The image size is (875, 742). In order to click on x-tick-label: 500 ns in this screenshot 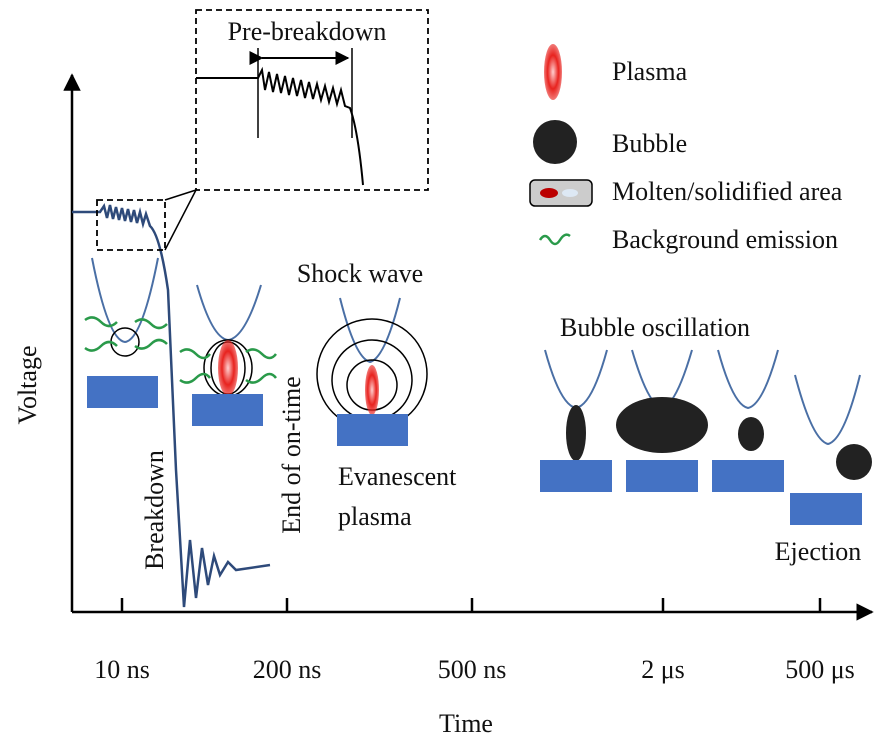, I will do `click(472, 669)`.